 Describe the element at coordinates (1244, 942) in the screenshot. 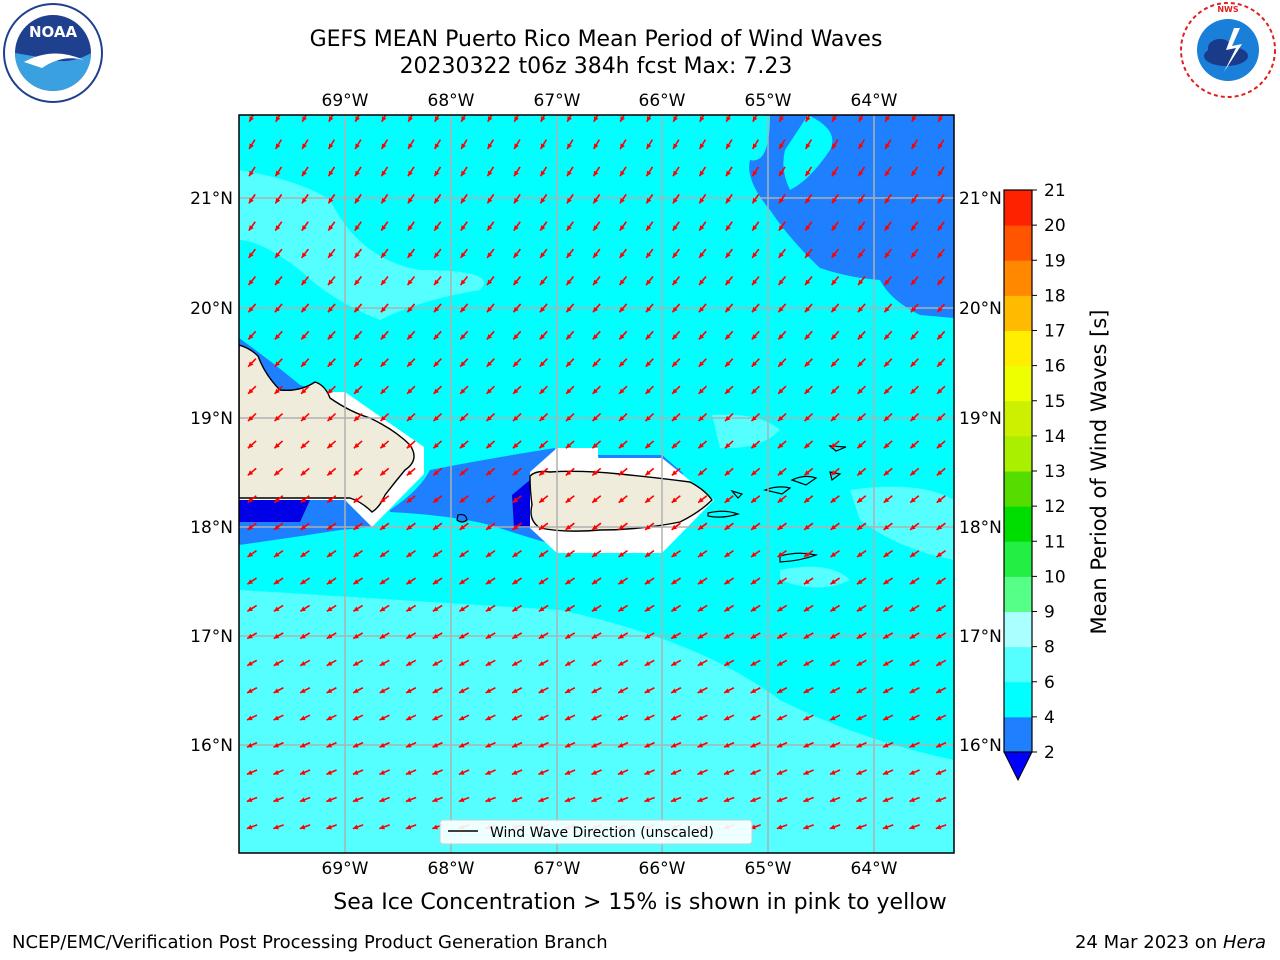

I see `host-name: Hera` at that location.